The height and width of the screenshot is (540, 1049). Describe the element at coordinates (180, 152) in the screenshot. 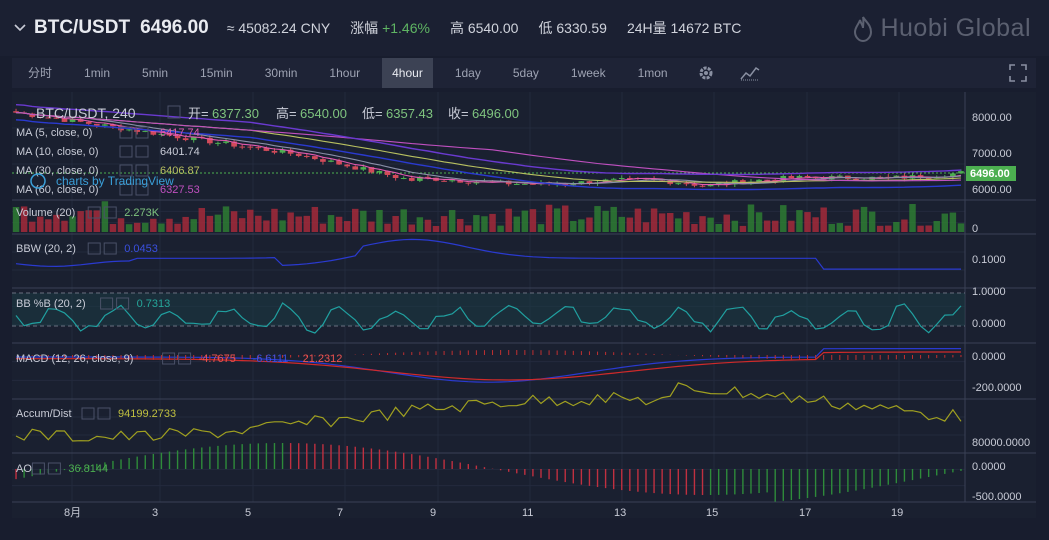

I see `ma-legend-value: 6401.74` at that location.